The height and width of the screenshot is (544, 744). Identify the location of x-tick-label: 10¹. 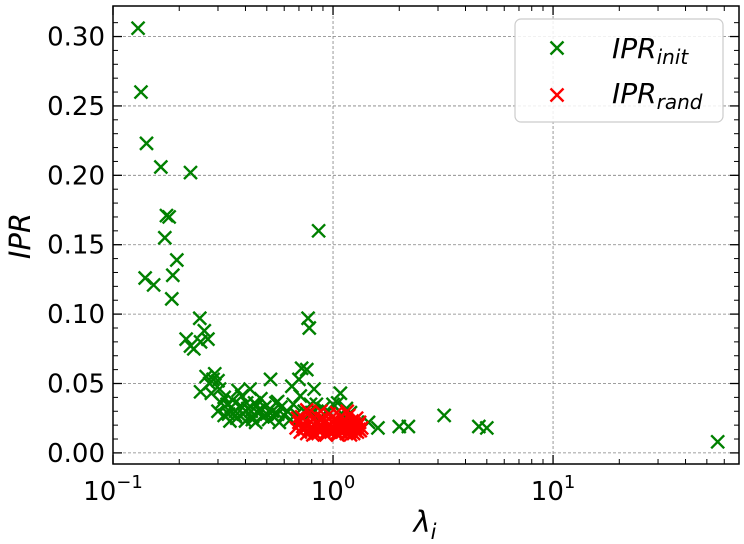
(553, 489).